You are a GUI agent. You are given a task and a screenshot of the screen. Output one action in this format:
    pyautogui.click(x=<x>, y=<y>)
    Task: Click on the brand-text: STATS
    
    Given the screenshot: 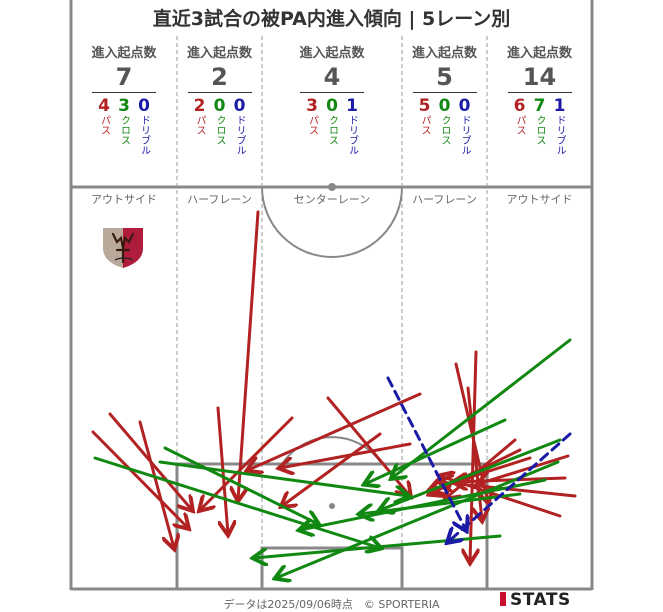 What is the action you would take?
    pyautogui.click(x=540, y=600)
    